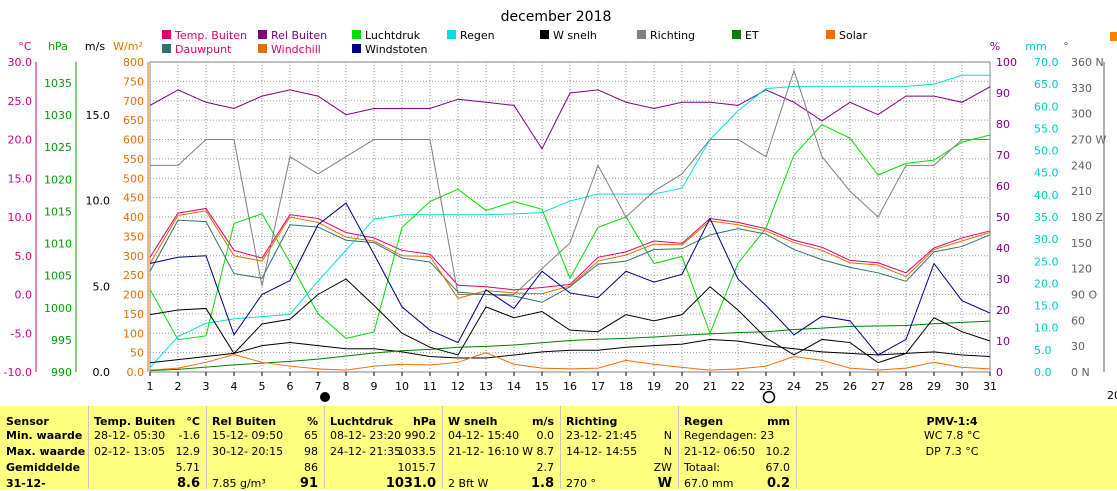 This screenshot has width=1117, height=491. What do you see at coordinates (150, 386) in the screenshot?
I see `x-tick-label: 1` at bounding box center [150, 386].